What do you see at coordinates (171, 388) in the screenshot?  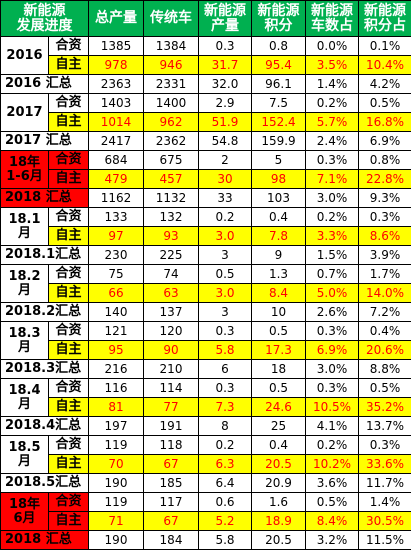 I see `table-cell: 114` at bounding box center [171, 388].